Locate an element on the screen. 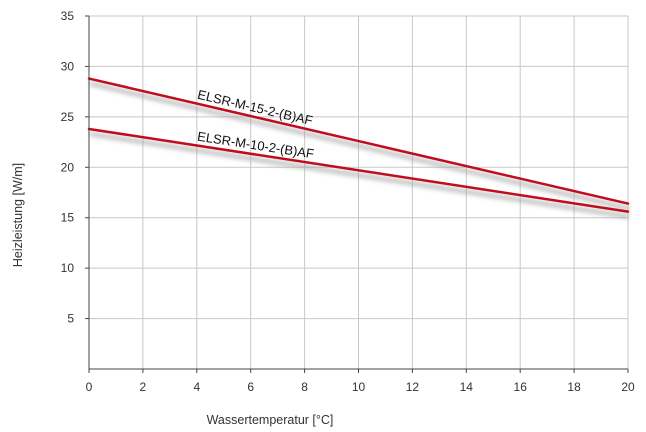 The width and height of the screenshot is (646, 432). y-tick-label: 25 is located at coordinates (68, 117).